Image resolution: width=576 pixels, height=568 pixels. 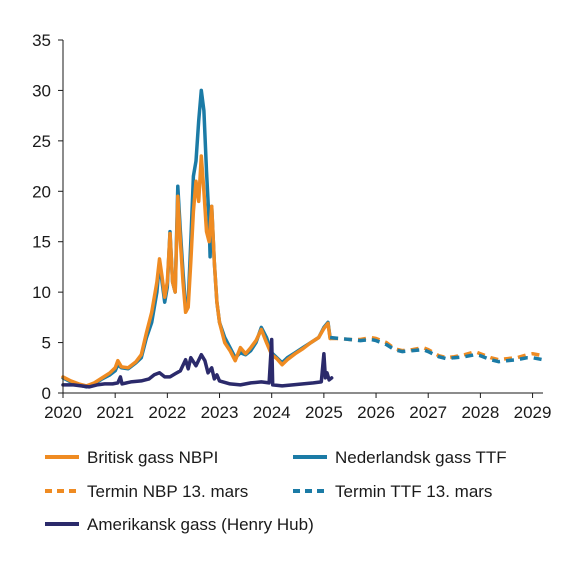 What do you see at coordinates (41, 191) in the screenshot?
I see `y-tick-label: 20` at bounding box center [41, 191].